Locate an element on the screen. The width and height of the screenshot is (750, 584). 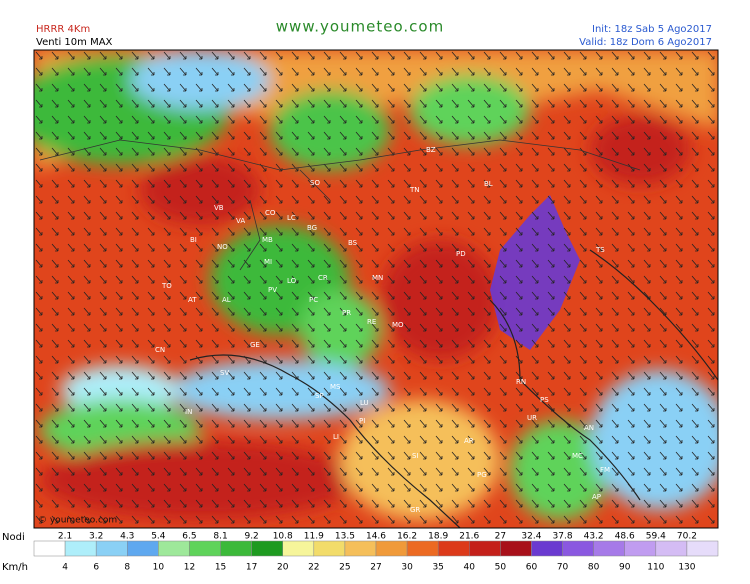
place-label: MO is located at coordinates (398, 325).